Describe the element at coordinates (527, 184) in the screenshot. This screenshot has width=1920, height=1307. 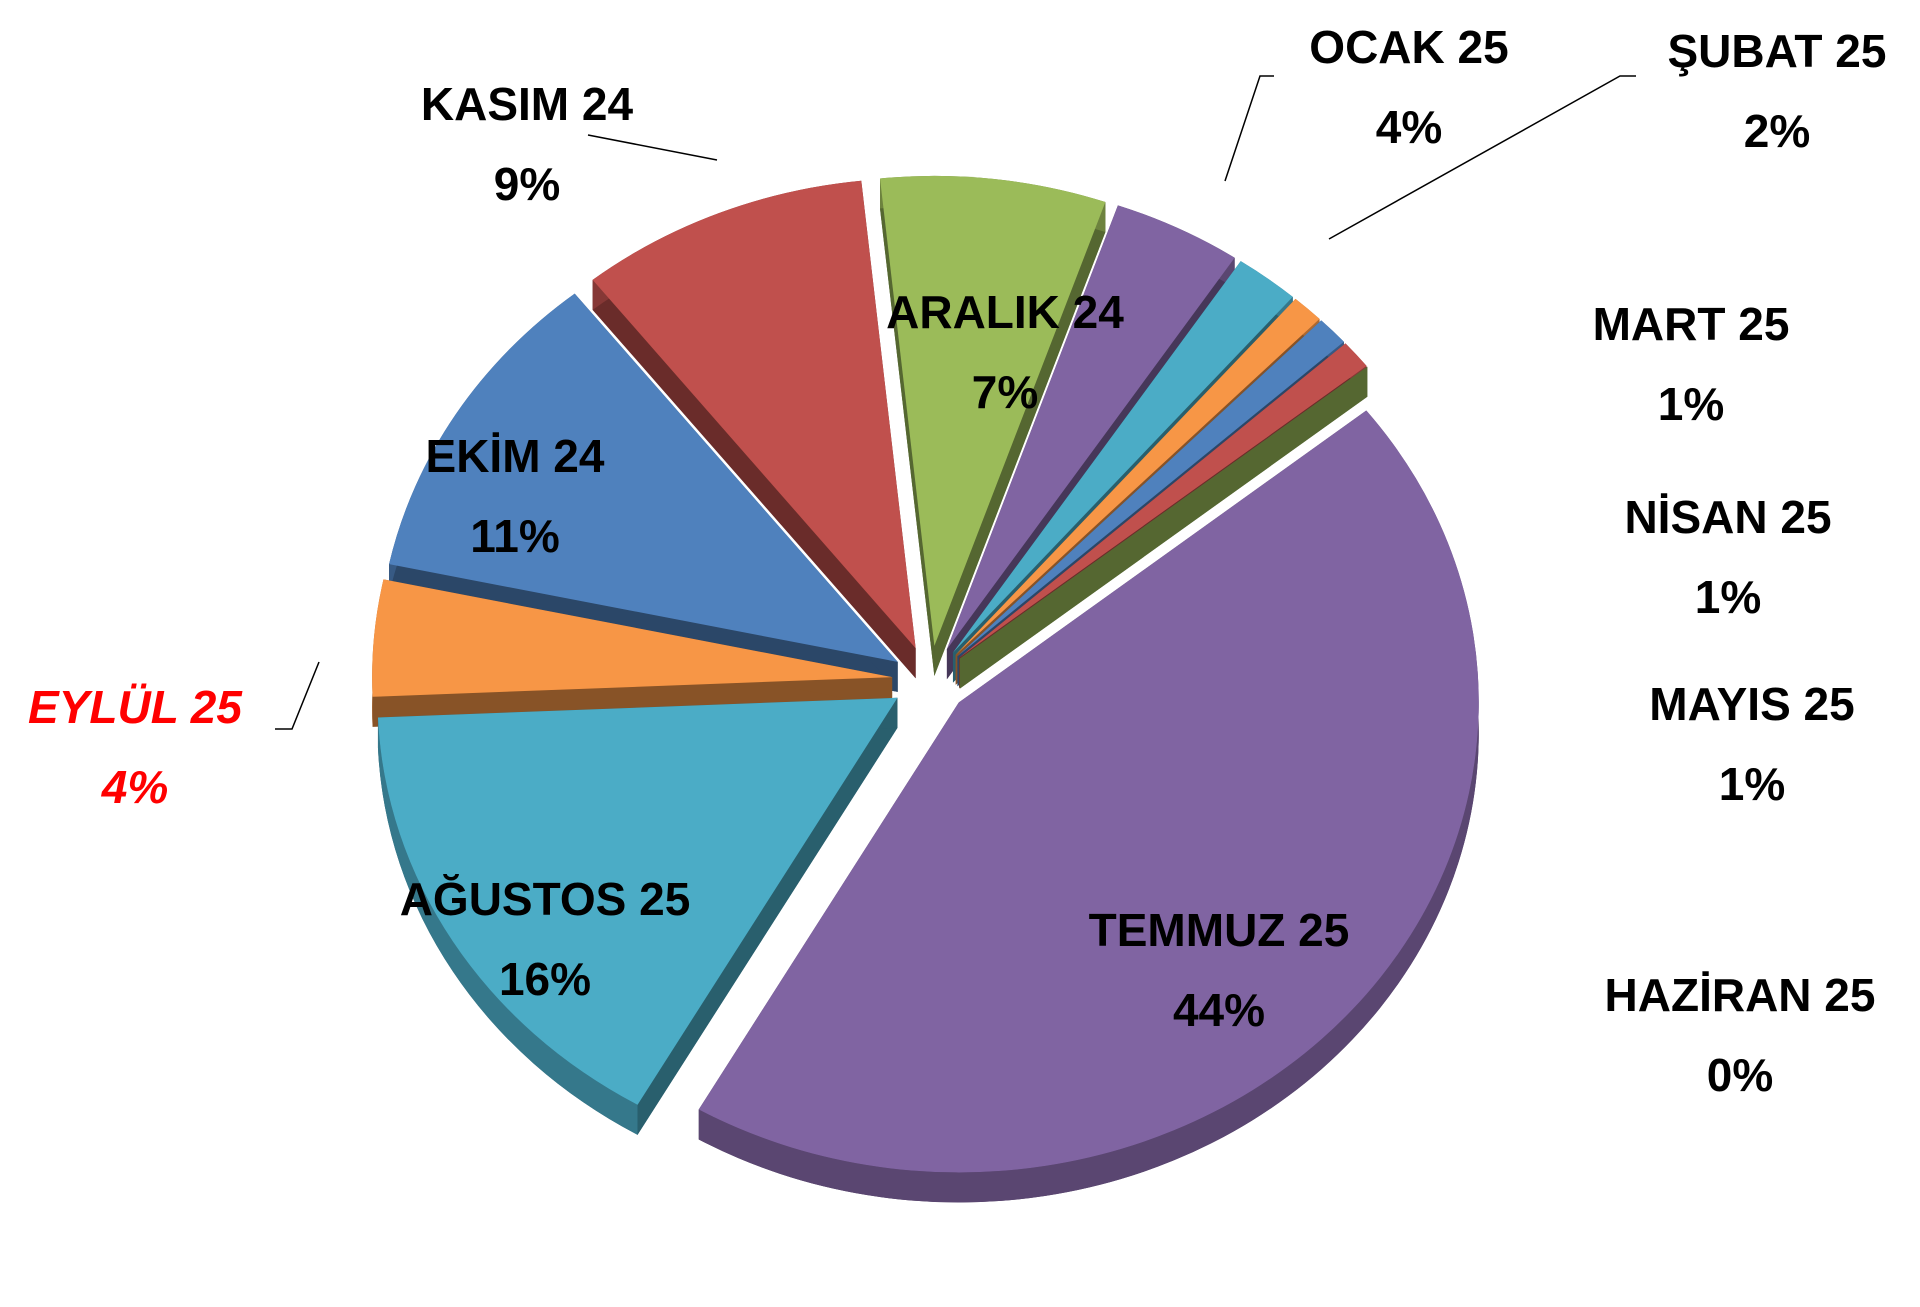
I see `slice-value-label: 9%` at that location.